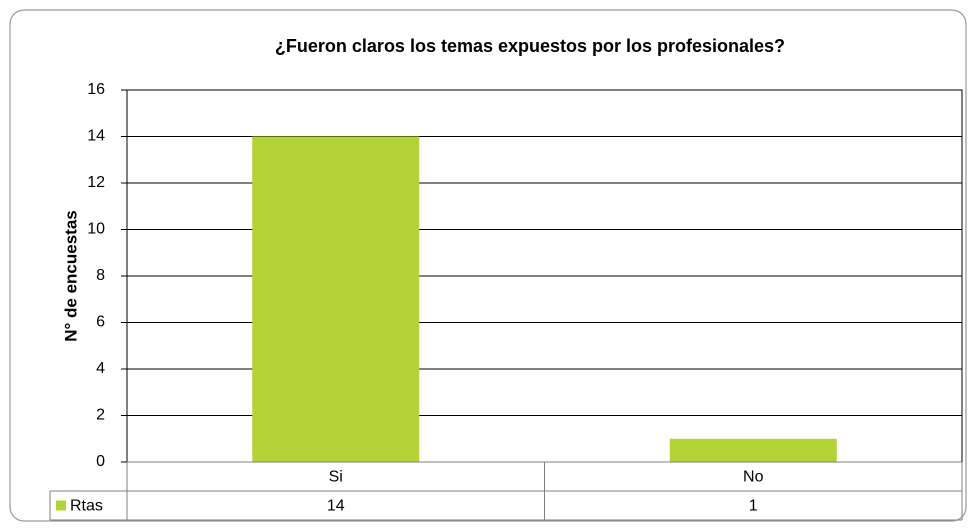 The height and width of the screenshot is (532, 977). What do you see at coordinates (753, 477) in the screenshot?
I see `x-tick-label: No` at bounding box center [753, 477].